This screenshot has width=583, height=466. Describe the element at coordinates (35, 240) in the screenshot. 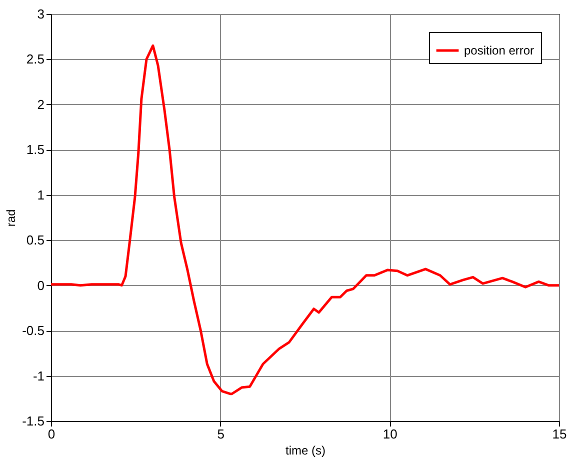

I see `y-tick-label: 0.5` at that location.